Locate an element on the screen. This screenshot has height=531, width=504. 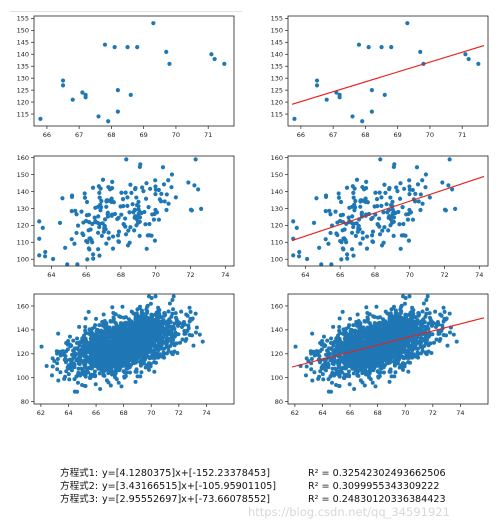
x-tick-label: 72 is located at coordinates (179, 413).